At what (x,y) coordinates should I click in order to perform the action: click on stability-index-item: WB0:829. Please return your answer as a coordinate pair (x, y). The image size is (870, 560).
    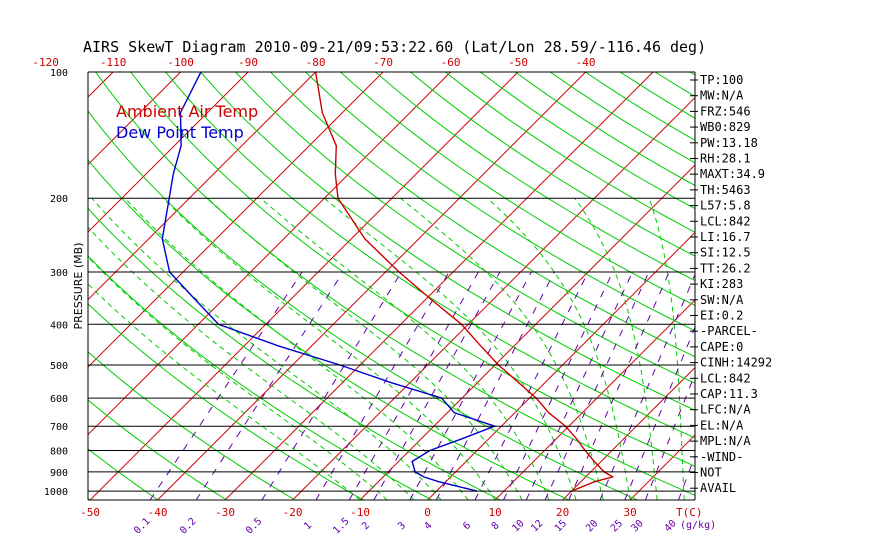
    Looking at the image, I should click on (725, 127).